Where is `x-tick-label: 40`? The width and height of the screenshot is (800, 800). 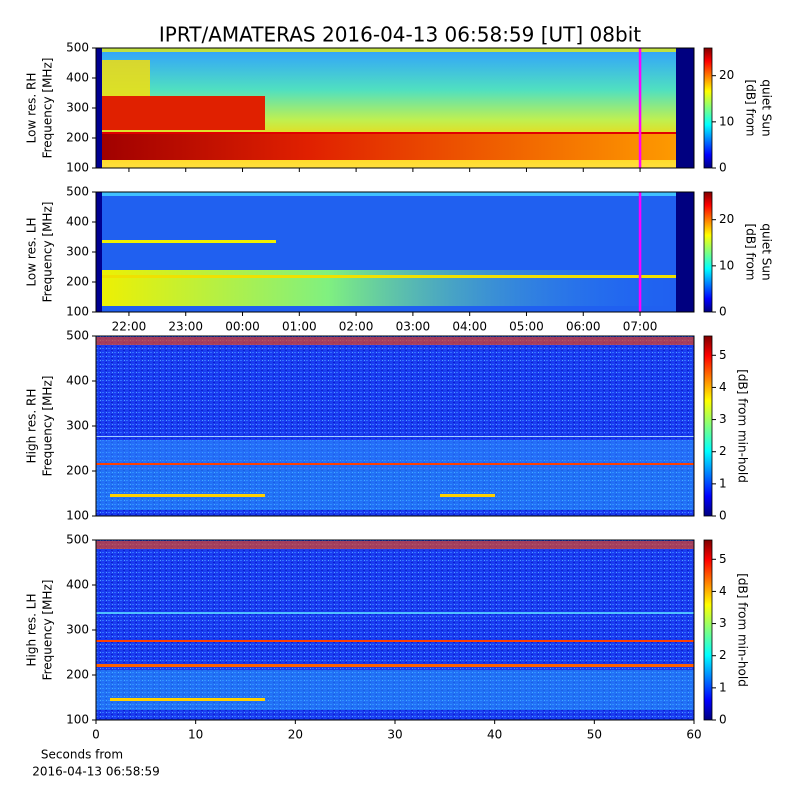 x-tick-label: 40 is located at coordinates (494, 735).